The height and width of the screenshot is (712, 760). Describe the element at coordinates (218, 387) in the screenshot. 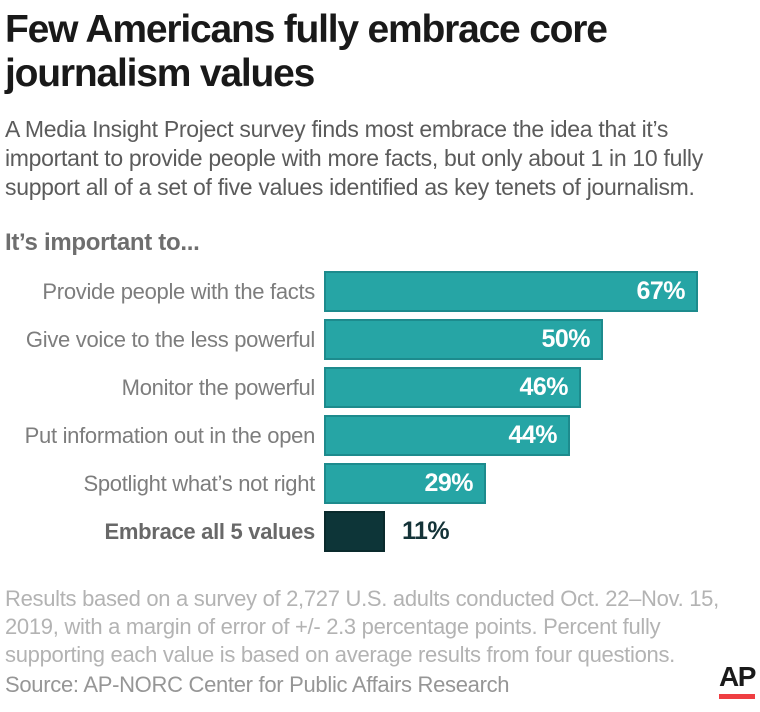

I see `bar-category-label: Monitor the powerful` at that location.